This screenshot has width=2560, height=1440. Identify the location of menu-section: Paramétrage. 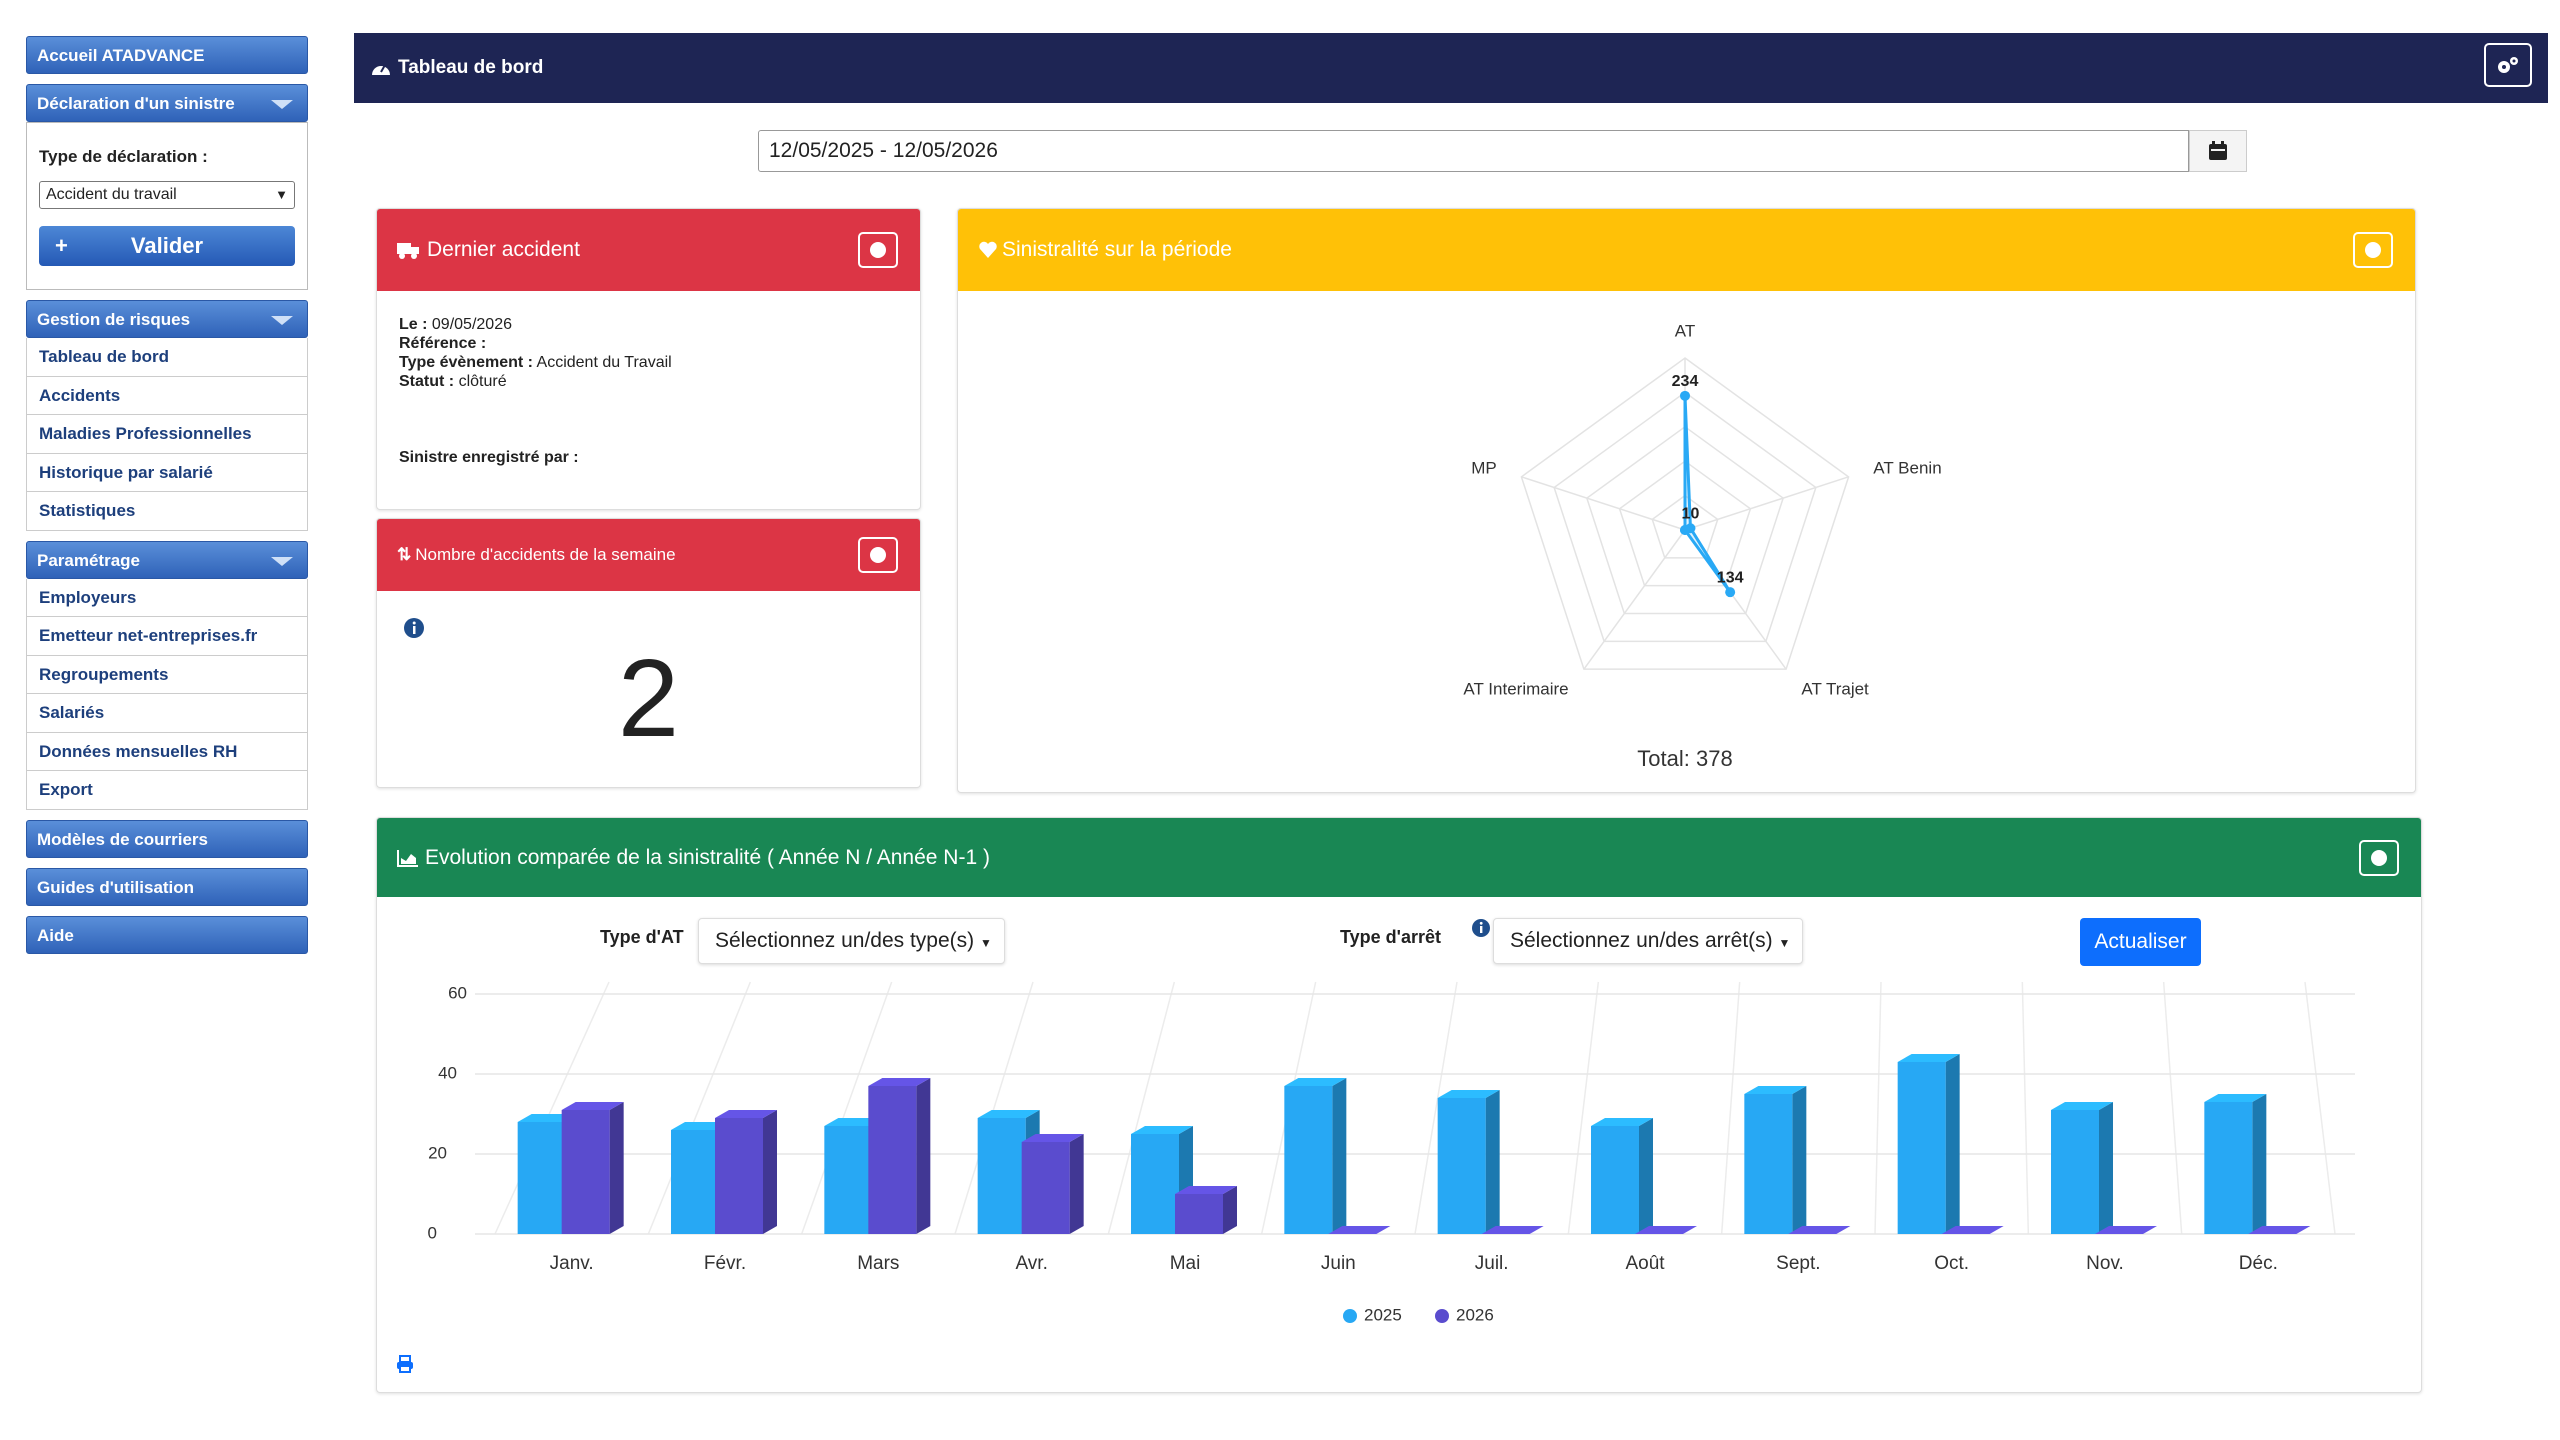
(167, 559).